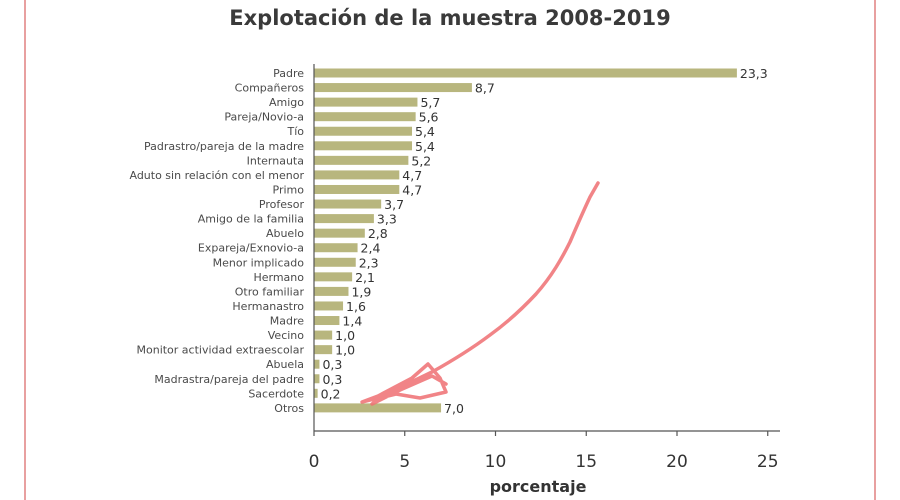 The image size is (900, 500). What do you see at coordinates (287, 321) in the screenshot?
I see `category-label: Madre` at bounding box center [287, 321].